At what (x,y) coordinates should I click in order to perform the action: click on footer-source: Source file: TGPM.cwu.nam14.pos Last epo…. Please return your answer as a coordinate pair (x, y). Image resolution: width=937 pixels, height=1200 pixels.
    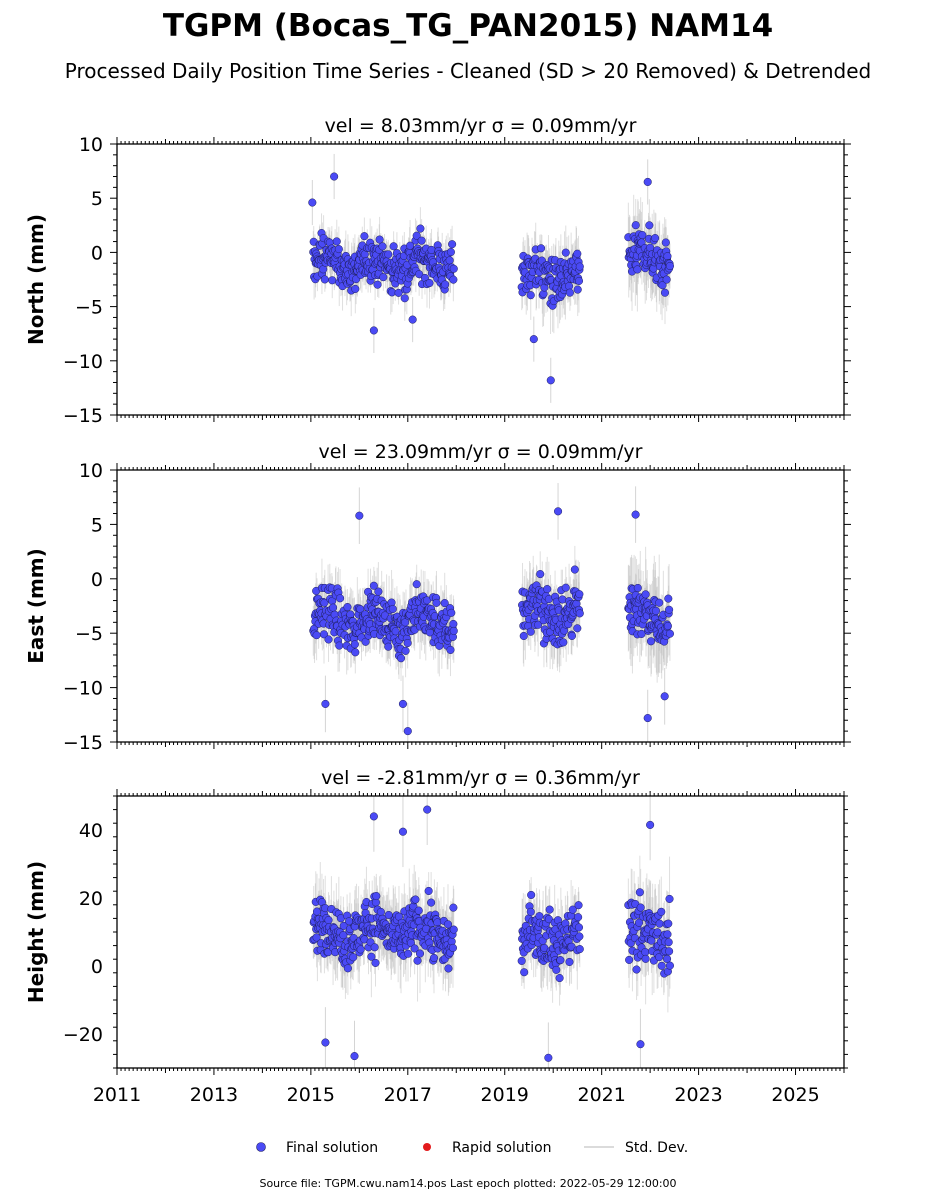
    Looking at the image, I should click on (467, 1183).